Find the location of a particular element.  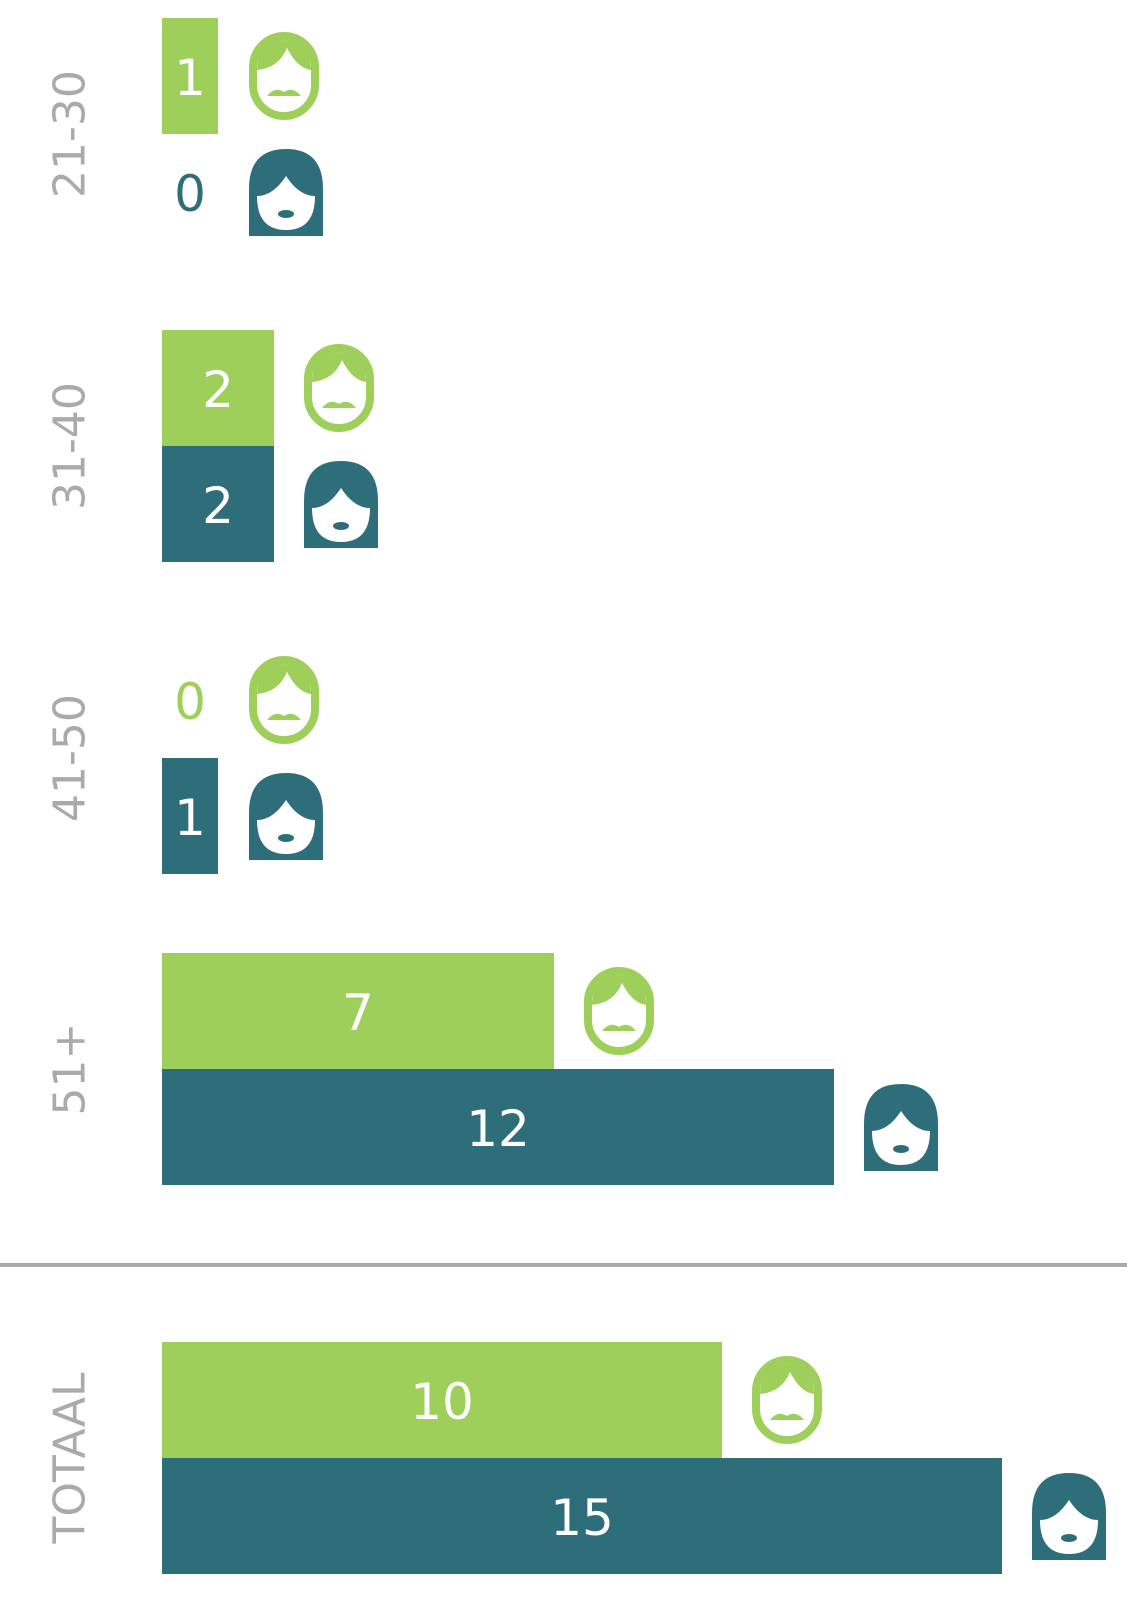

value-label: 15 is located at coordinates (582, 1518).